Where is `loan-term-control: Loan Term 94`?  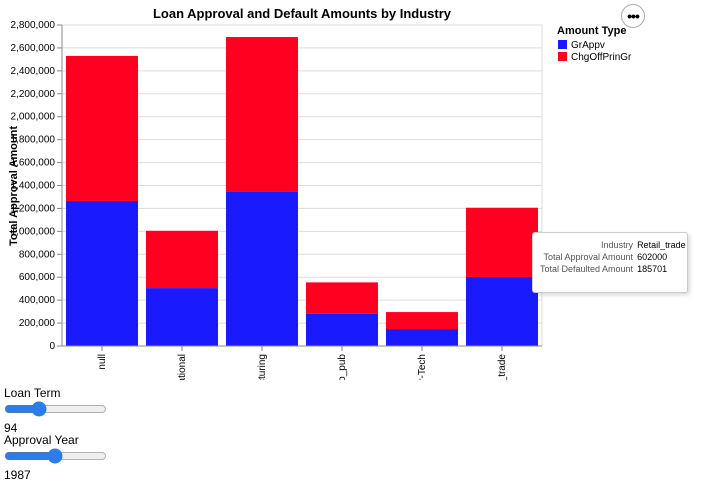 loan-term-control: Loan Term 94 is located at coordinates (55, 410).